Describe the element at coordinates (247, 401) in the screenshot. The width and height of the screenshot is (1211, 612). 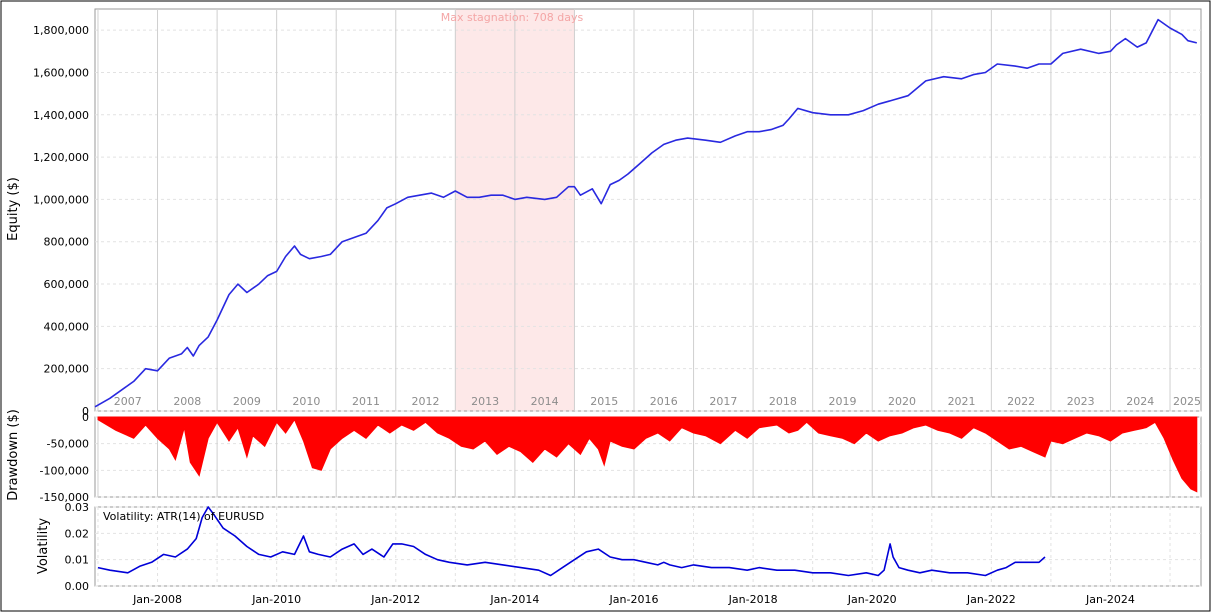
I see `year-label: 2009` at that location.